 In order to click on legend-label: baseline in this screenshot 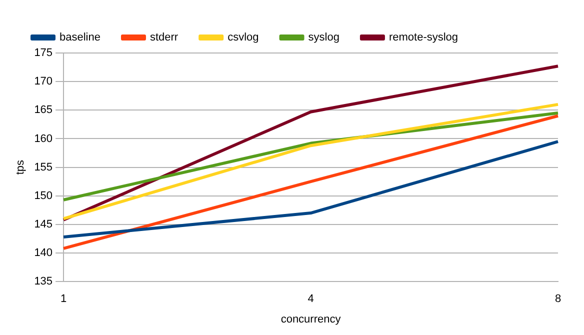, I will do `click(80, 38)`.